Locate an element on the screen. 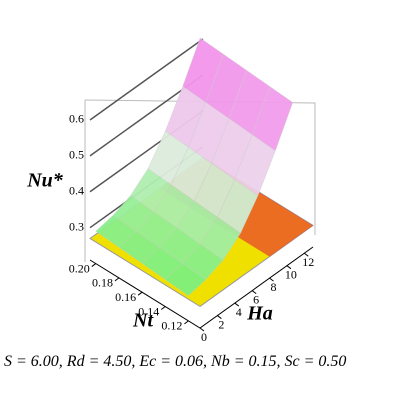 This screenshot has width=400, height=400. x-tick-label: 0 is located at coordinates (204, 337).